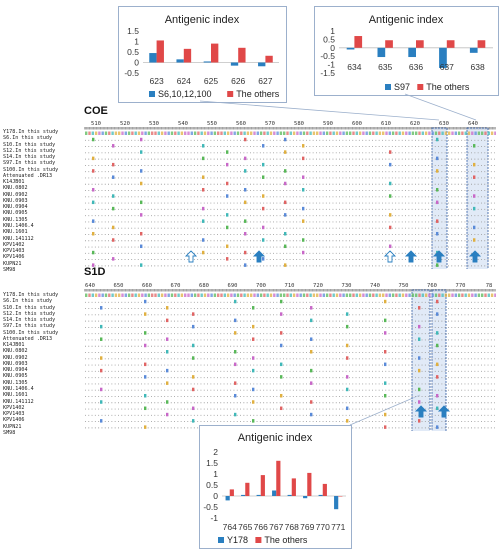 The width and height of the screenshot is (501, 550). I want to click on filled-arrow-up, so click(411, 256).